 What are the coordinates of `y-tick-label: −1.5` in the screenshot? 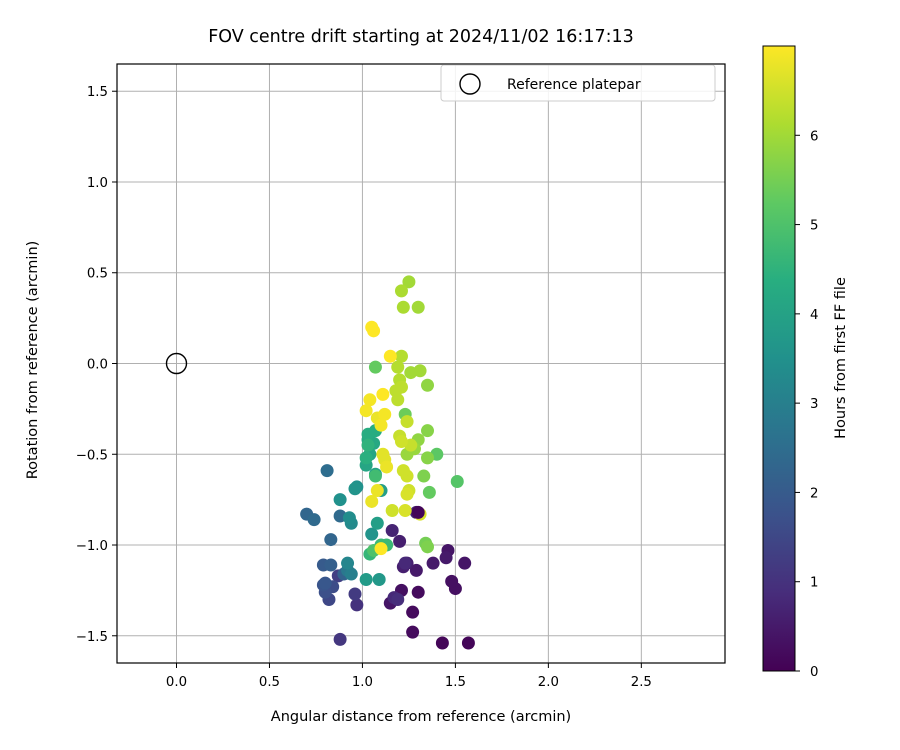 It's located at (92, 637).